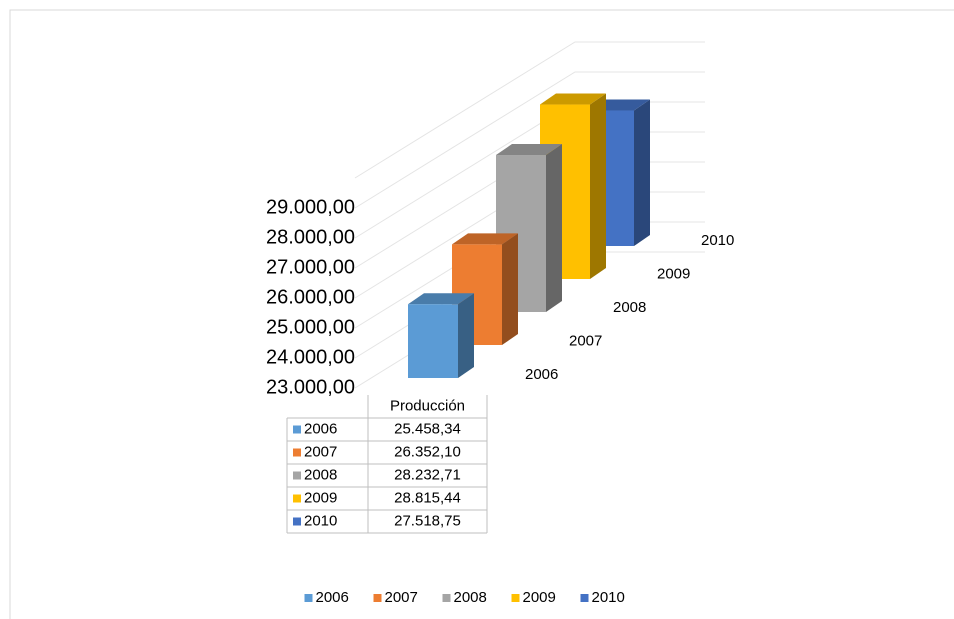 This screenshot has width=954, height=619. I want to click on table-row-label: 2009, so click(320, 497).